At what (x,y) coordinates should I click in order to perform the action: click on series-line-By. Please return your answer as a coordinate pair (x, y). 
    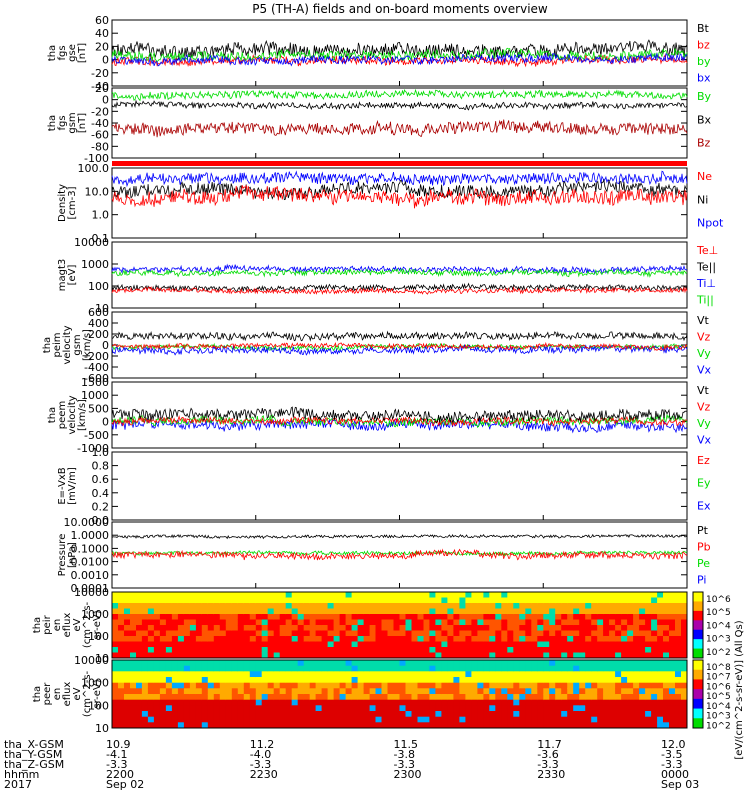
    Looking at the image, I should click on (399, 95).